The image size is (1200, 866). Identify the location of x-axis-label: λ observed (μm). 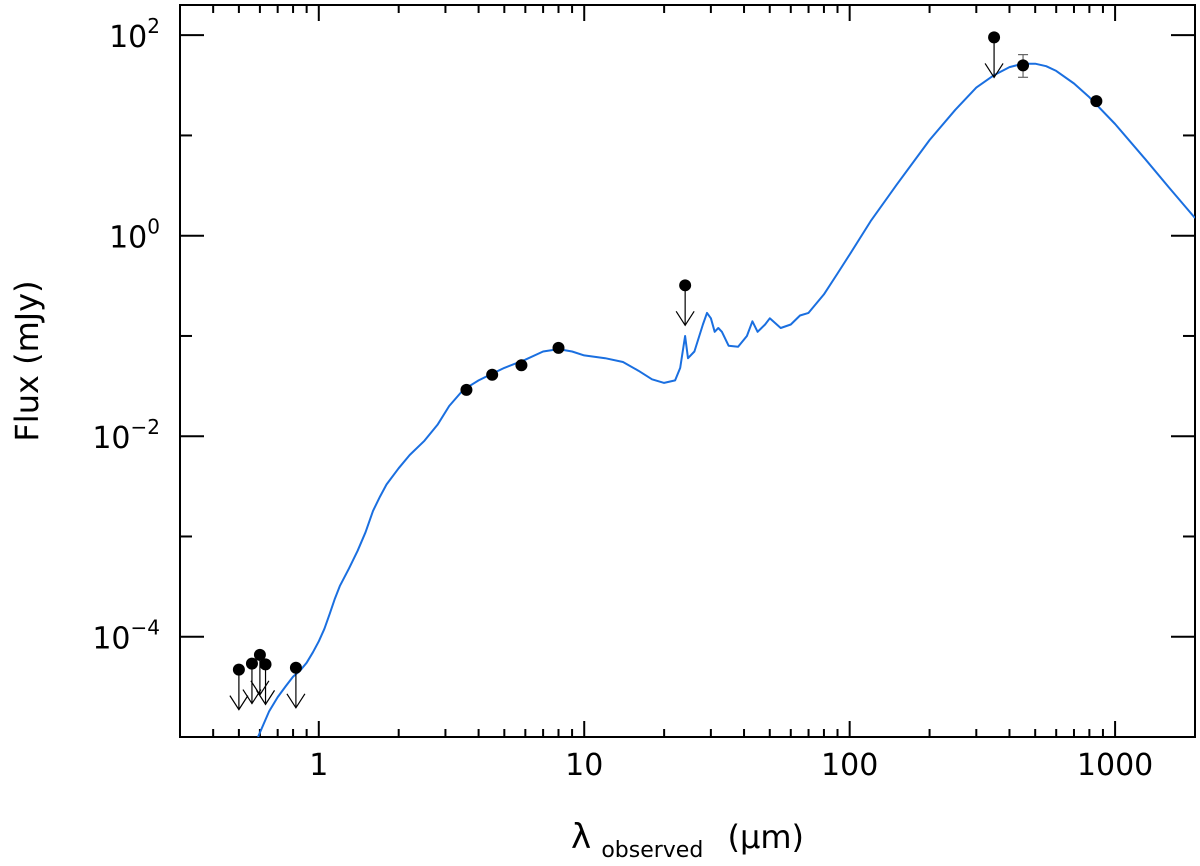
(687, 841).